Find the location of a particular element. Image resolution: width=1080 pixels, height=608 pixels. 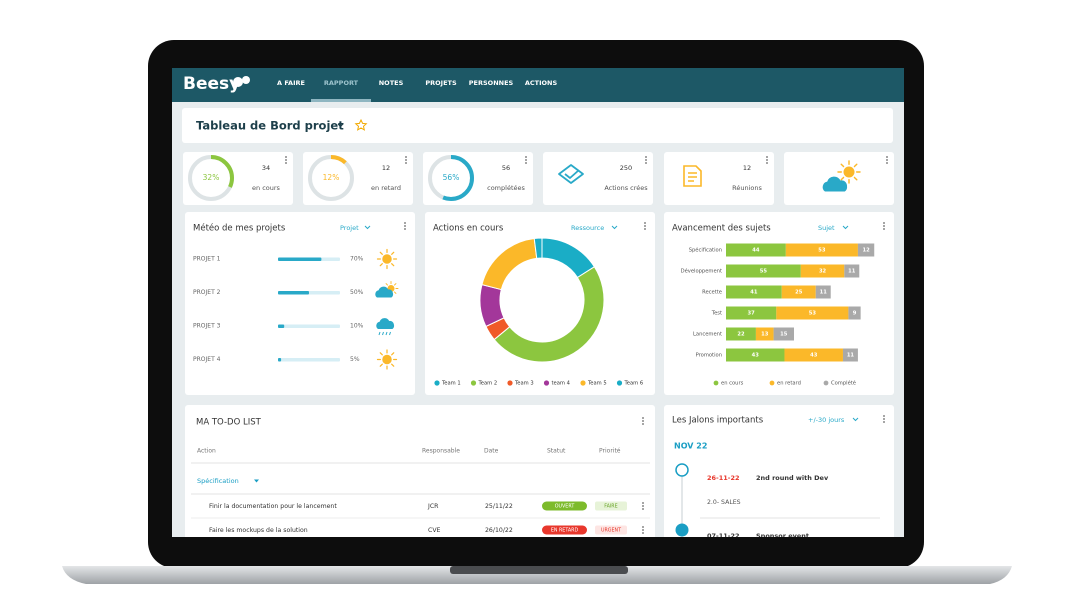

group-label: Spécification is located at coordinates (218, 481).